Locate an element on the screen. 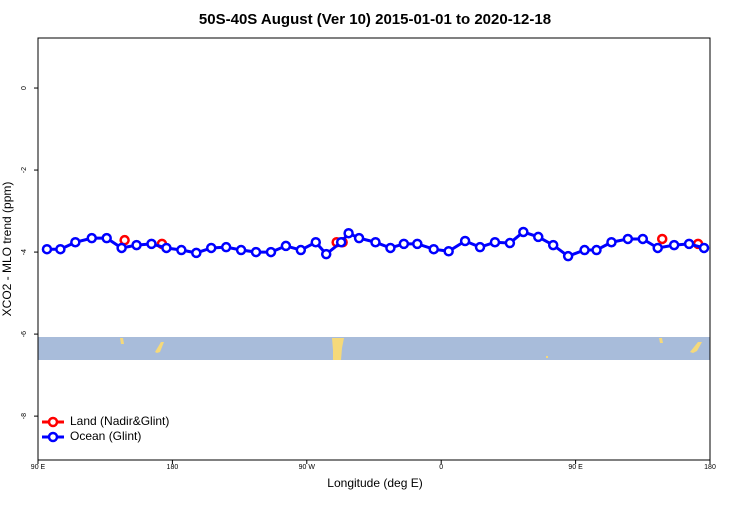 Image resolution: width=750 pixels, height=505 pixels. legend: Land (Nadir&Glint)Ocean (Glint) is located at coordinates (105, 428).